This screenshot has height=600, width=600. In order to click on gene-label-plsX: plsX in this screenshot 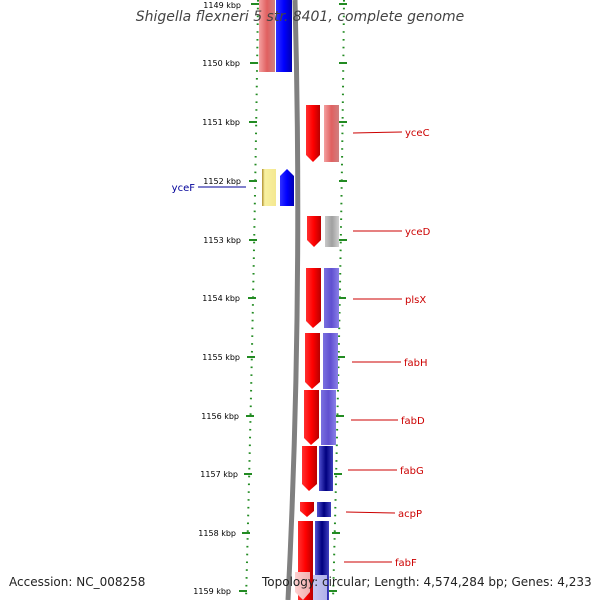, I will do `click(415, 300)`.